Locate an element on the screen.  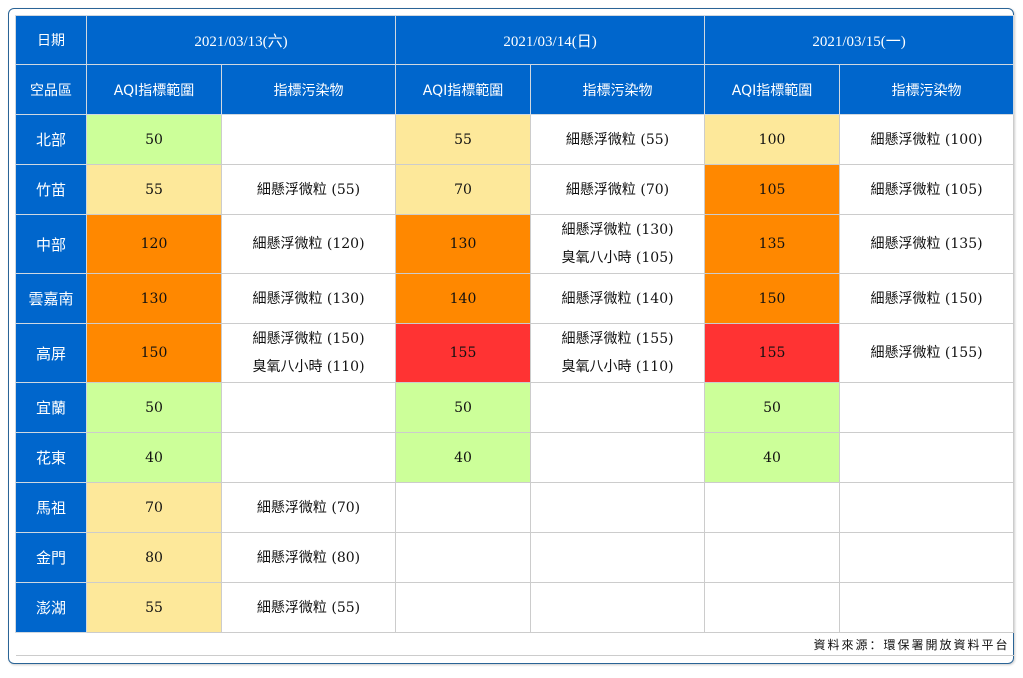
region-cell: 中部 is located at coordinates (51, 244).